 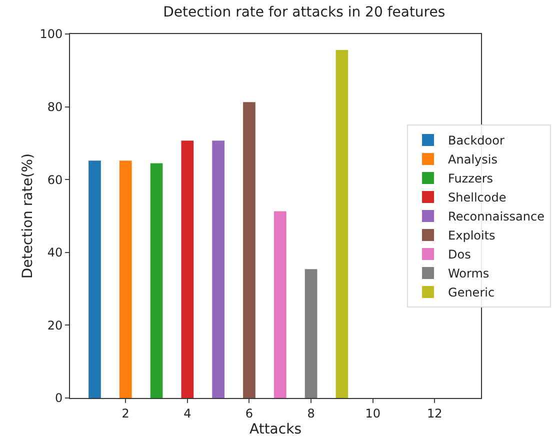 I want to click on legend-label: Shellcode, so click(x=477, y=197).